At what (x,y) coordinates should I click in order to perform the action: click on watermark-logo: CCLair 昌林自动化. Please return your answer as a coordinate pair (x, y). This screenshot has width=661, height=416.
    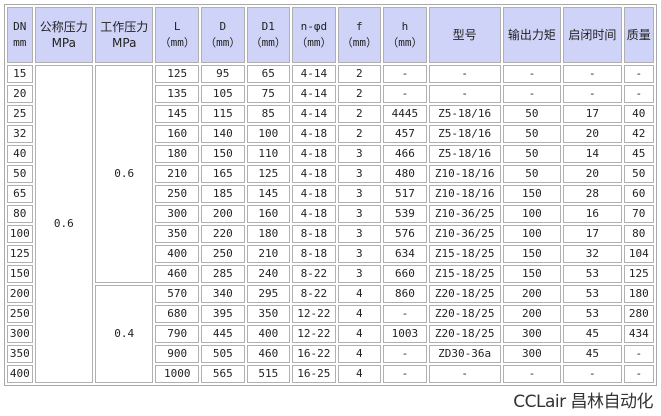
    Looking at the image, I should click on (583, 402).